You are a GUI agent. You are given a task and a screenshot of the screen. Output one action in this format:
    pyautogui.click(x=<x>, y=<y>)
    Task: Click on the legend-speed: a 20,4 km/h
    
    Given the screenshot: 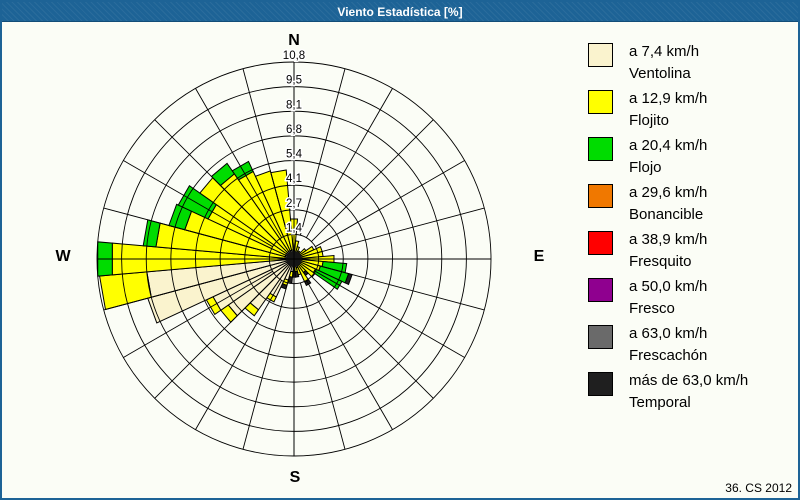 What is the action you would take?
    pyautogui.click(x=668, y=145)
    